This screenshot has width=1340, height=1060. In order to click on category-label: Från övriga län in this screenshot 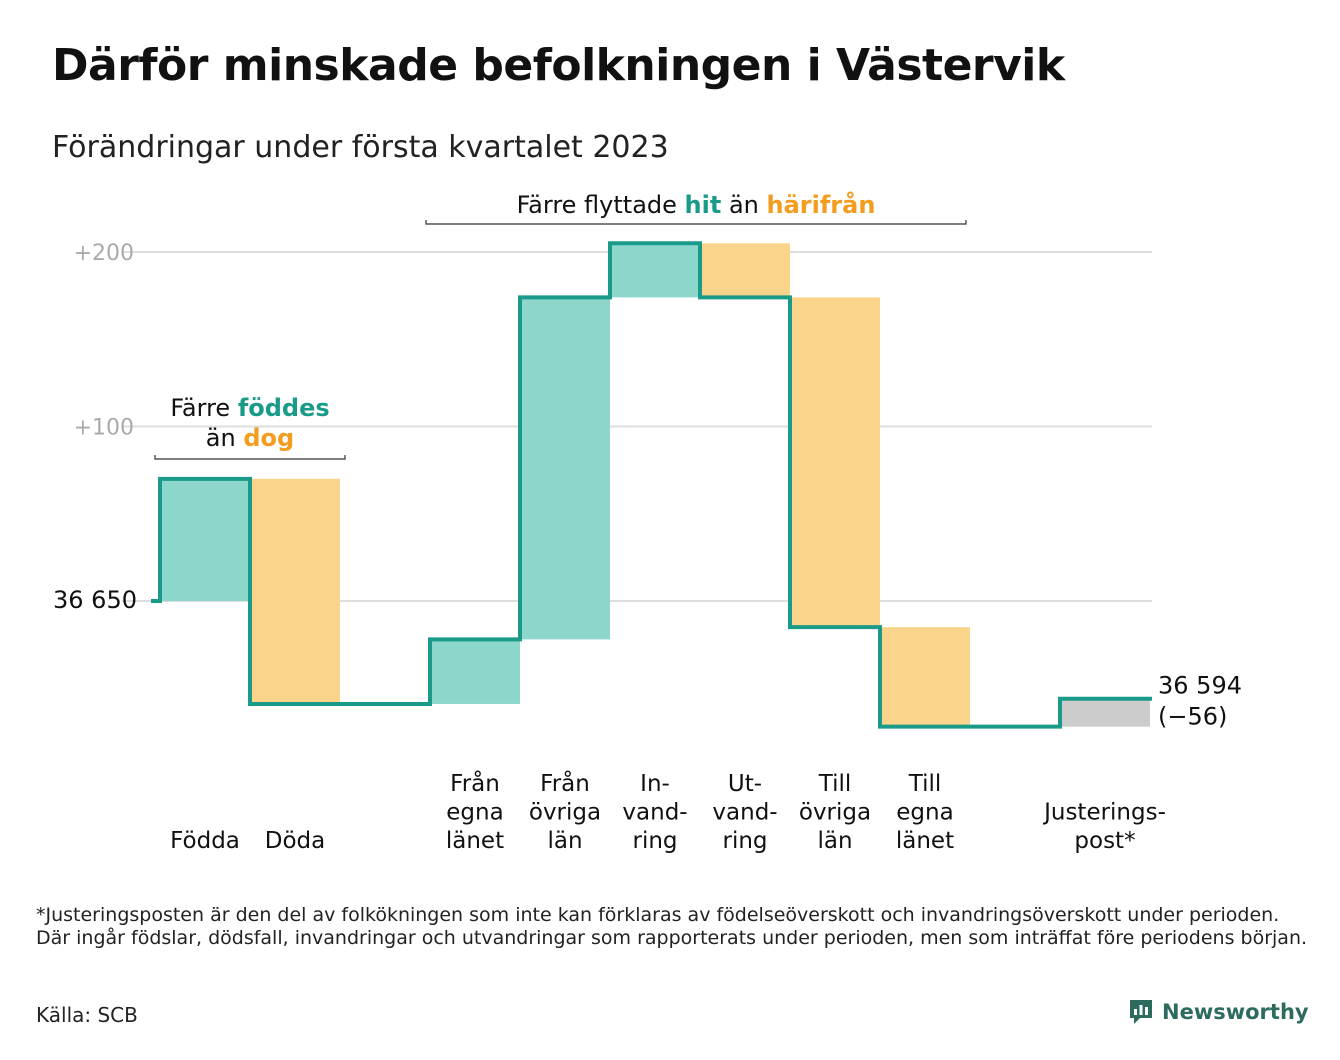, I will do `click(565, 811)`.